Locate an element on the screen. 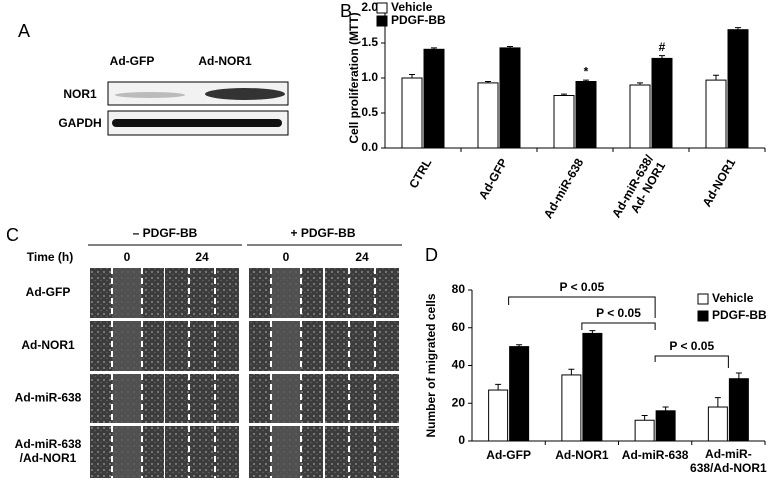  text-line: Ad-miR-638 is located at coordinates (48, 444).